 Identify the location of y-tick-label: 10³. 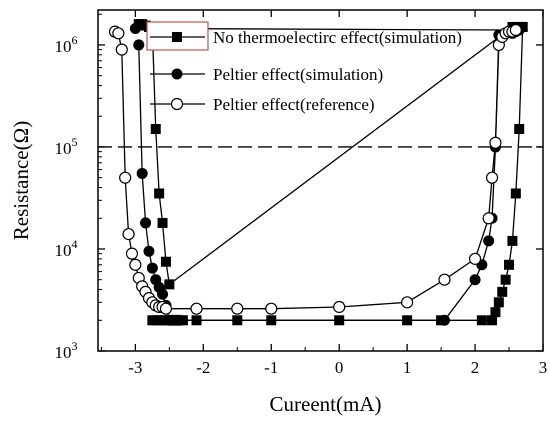
(66, 350).